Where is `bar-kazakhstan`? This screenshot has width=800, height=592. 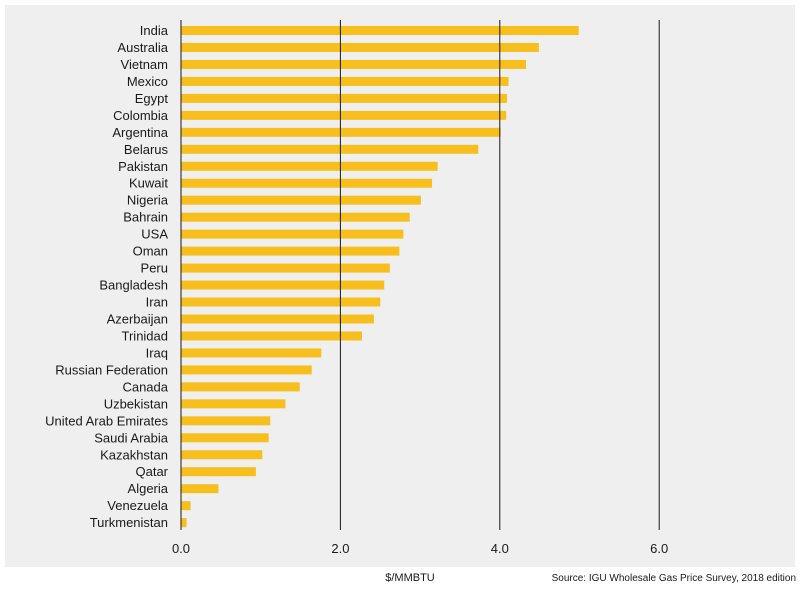 bar-kazakhstan is located at coordinates (222, 455).